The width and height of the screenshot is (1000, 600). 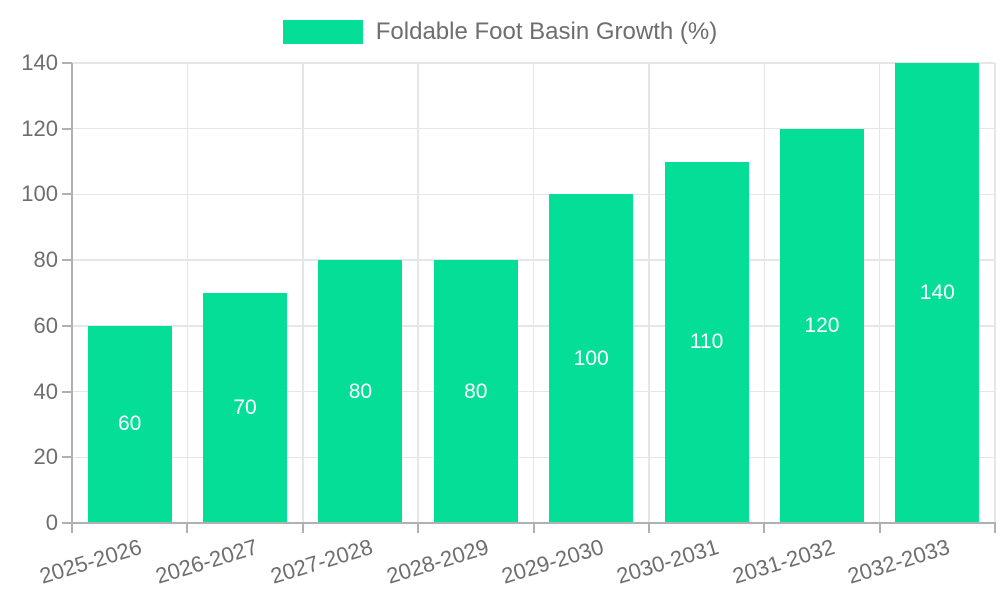 What do you see at coordinates (45, 457) in the screenshot?
I see `y-tick-label: 20` at bounding box center [45, 457].